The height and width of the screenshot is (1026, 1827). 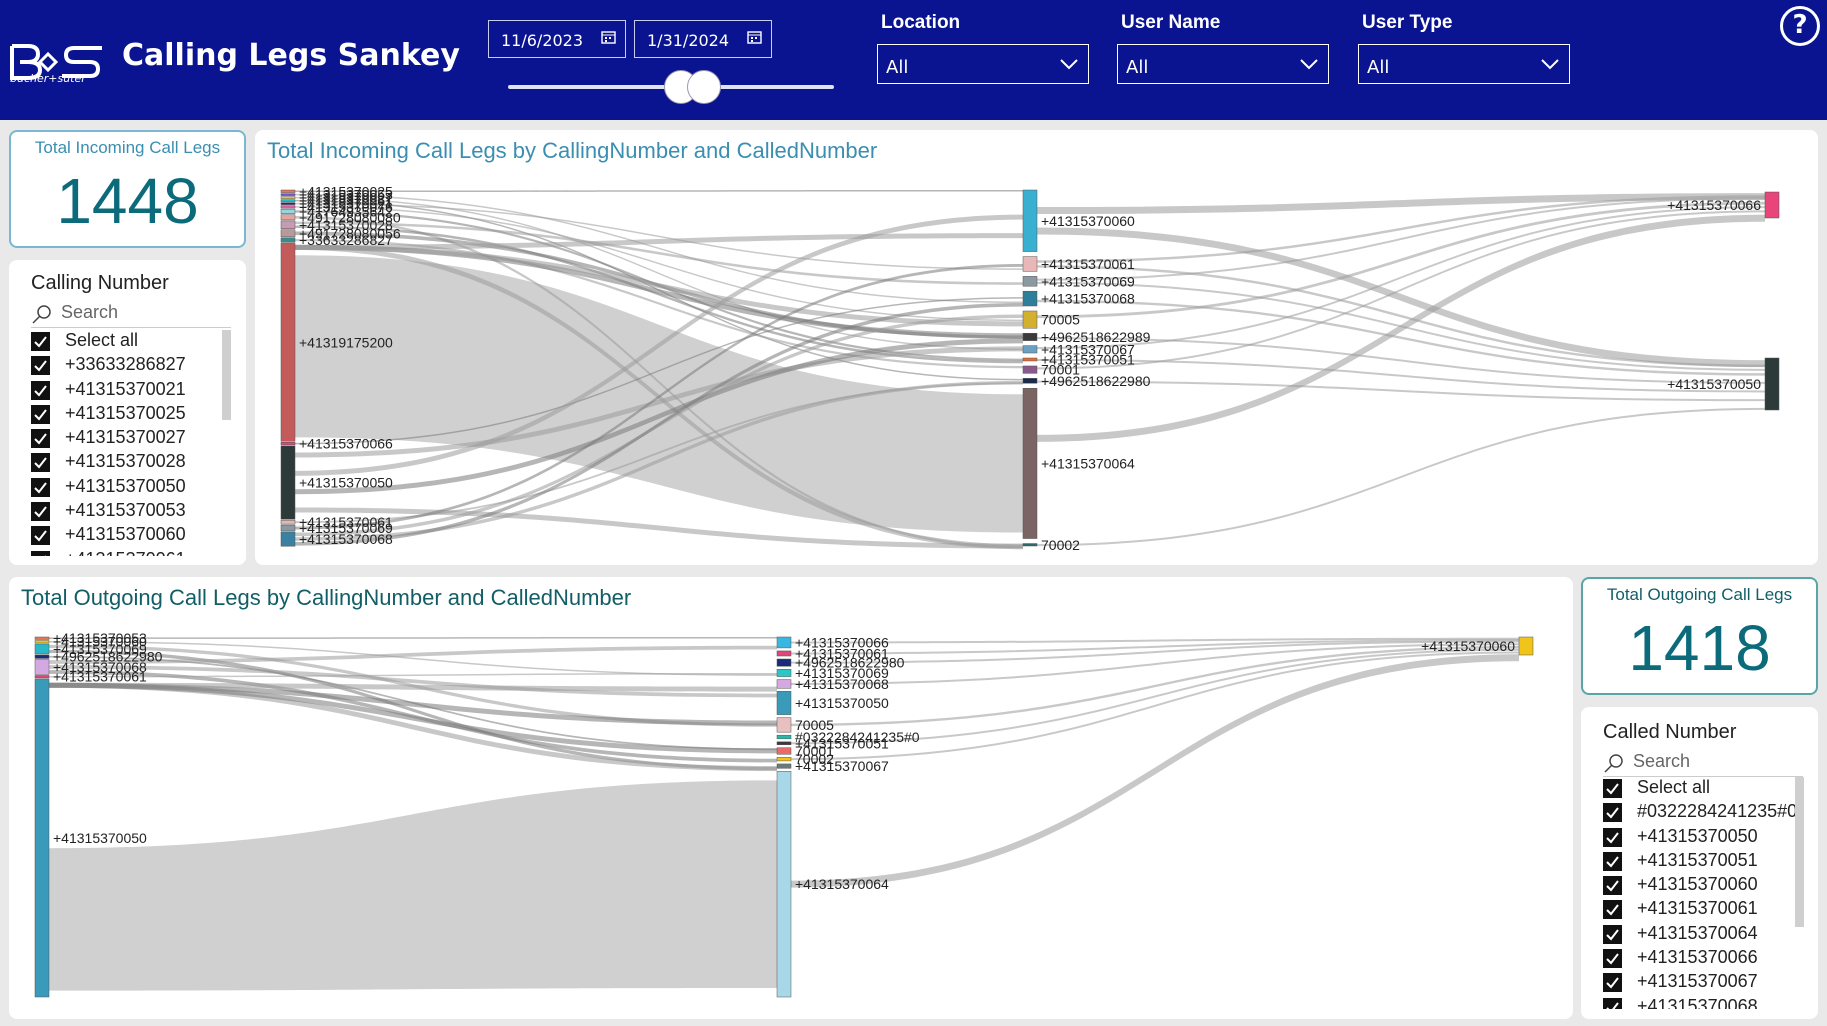 I want to click on calling-item: +33633286827, so click(x=131, y=366).